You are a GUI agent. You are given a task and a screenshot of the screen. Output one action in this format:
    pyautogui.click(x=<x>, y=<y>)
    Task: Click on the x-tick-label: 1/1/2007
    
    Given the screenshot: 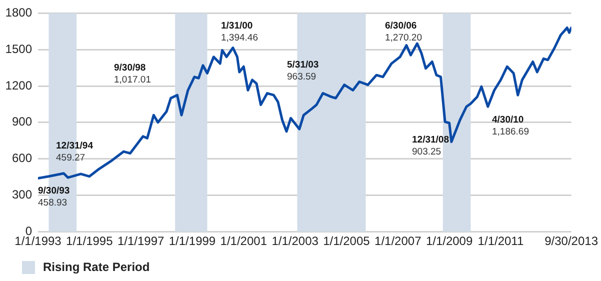 What is the action you would take?
    pyautogui.click(x=398, y=241)
    